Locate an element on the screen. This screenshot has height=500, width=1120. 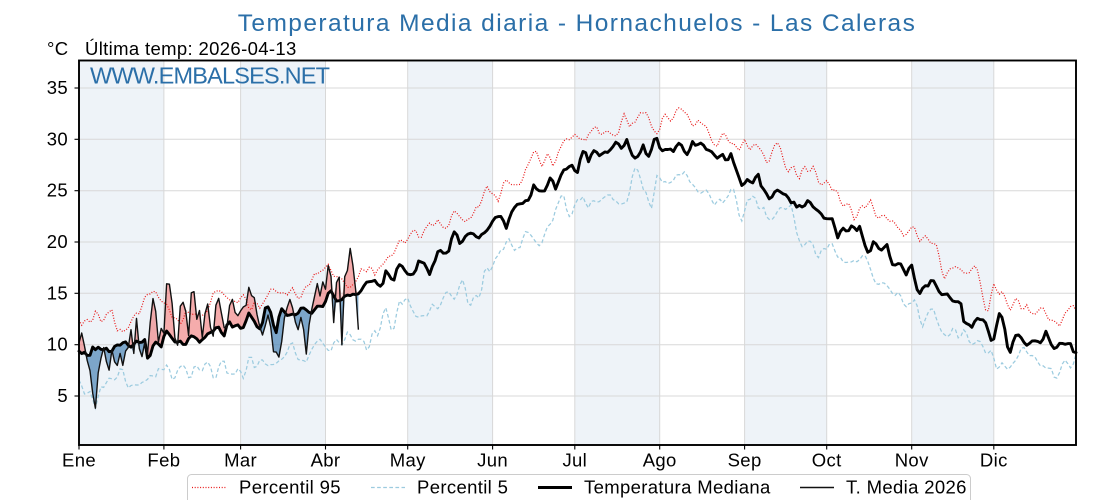
svg-text: Última temp: 2026-04-13 is located at coordinates (191, 48).